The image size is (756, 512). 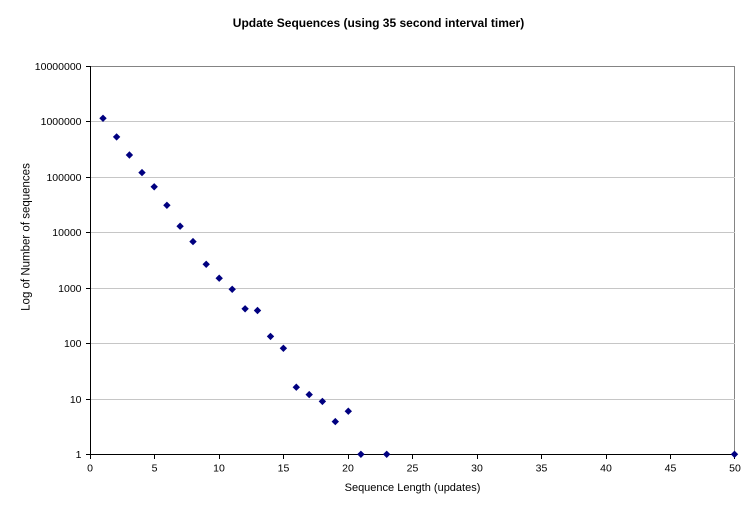 I want to click on svg-text: 100000, so click(x=63, y=178).